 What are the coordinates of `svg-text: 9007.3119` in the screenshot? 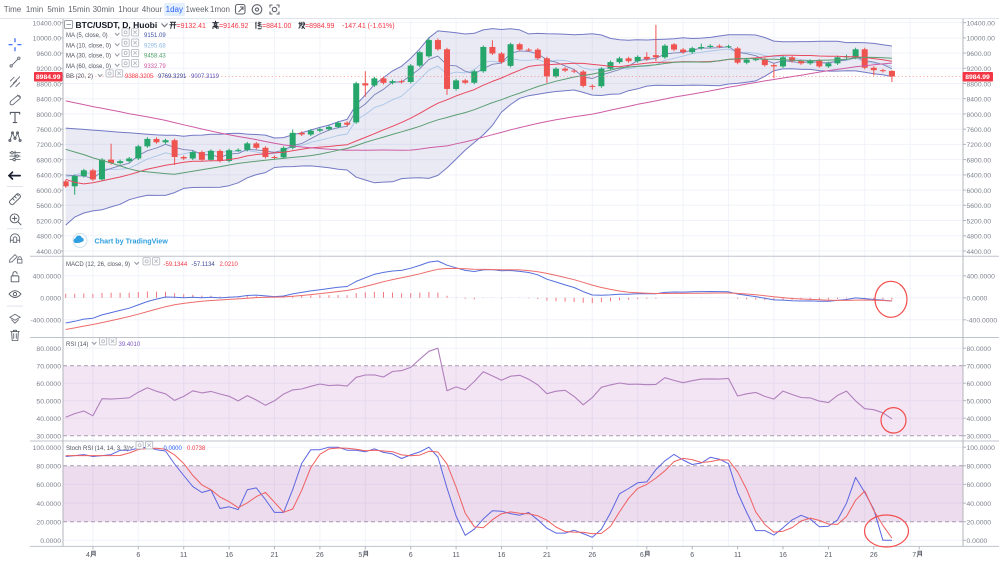 It's located at (205, 77).